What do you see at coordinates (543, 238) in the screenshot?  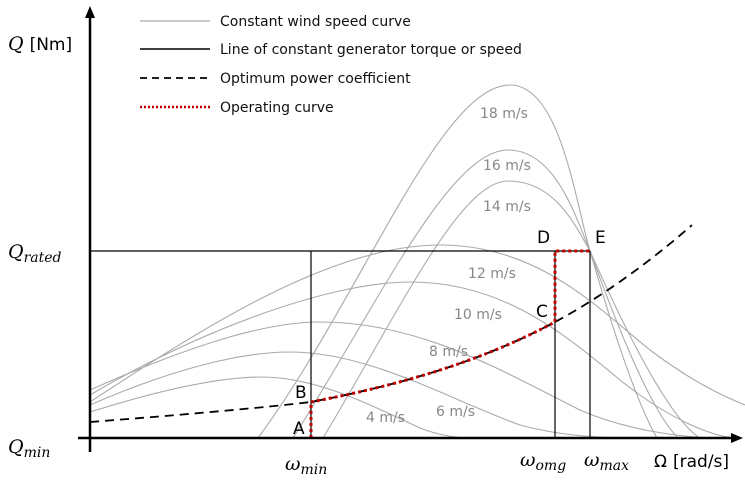 I see `point-D: D` at bounding box center [543, 238].